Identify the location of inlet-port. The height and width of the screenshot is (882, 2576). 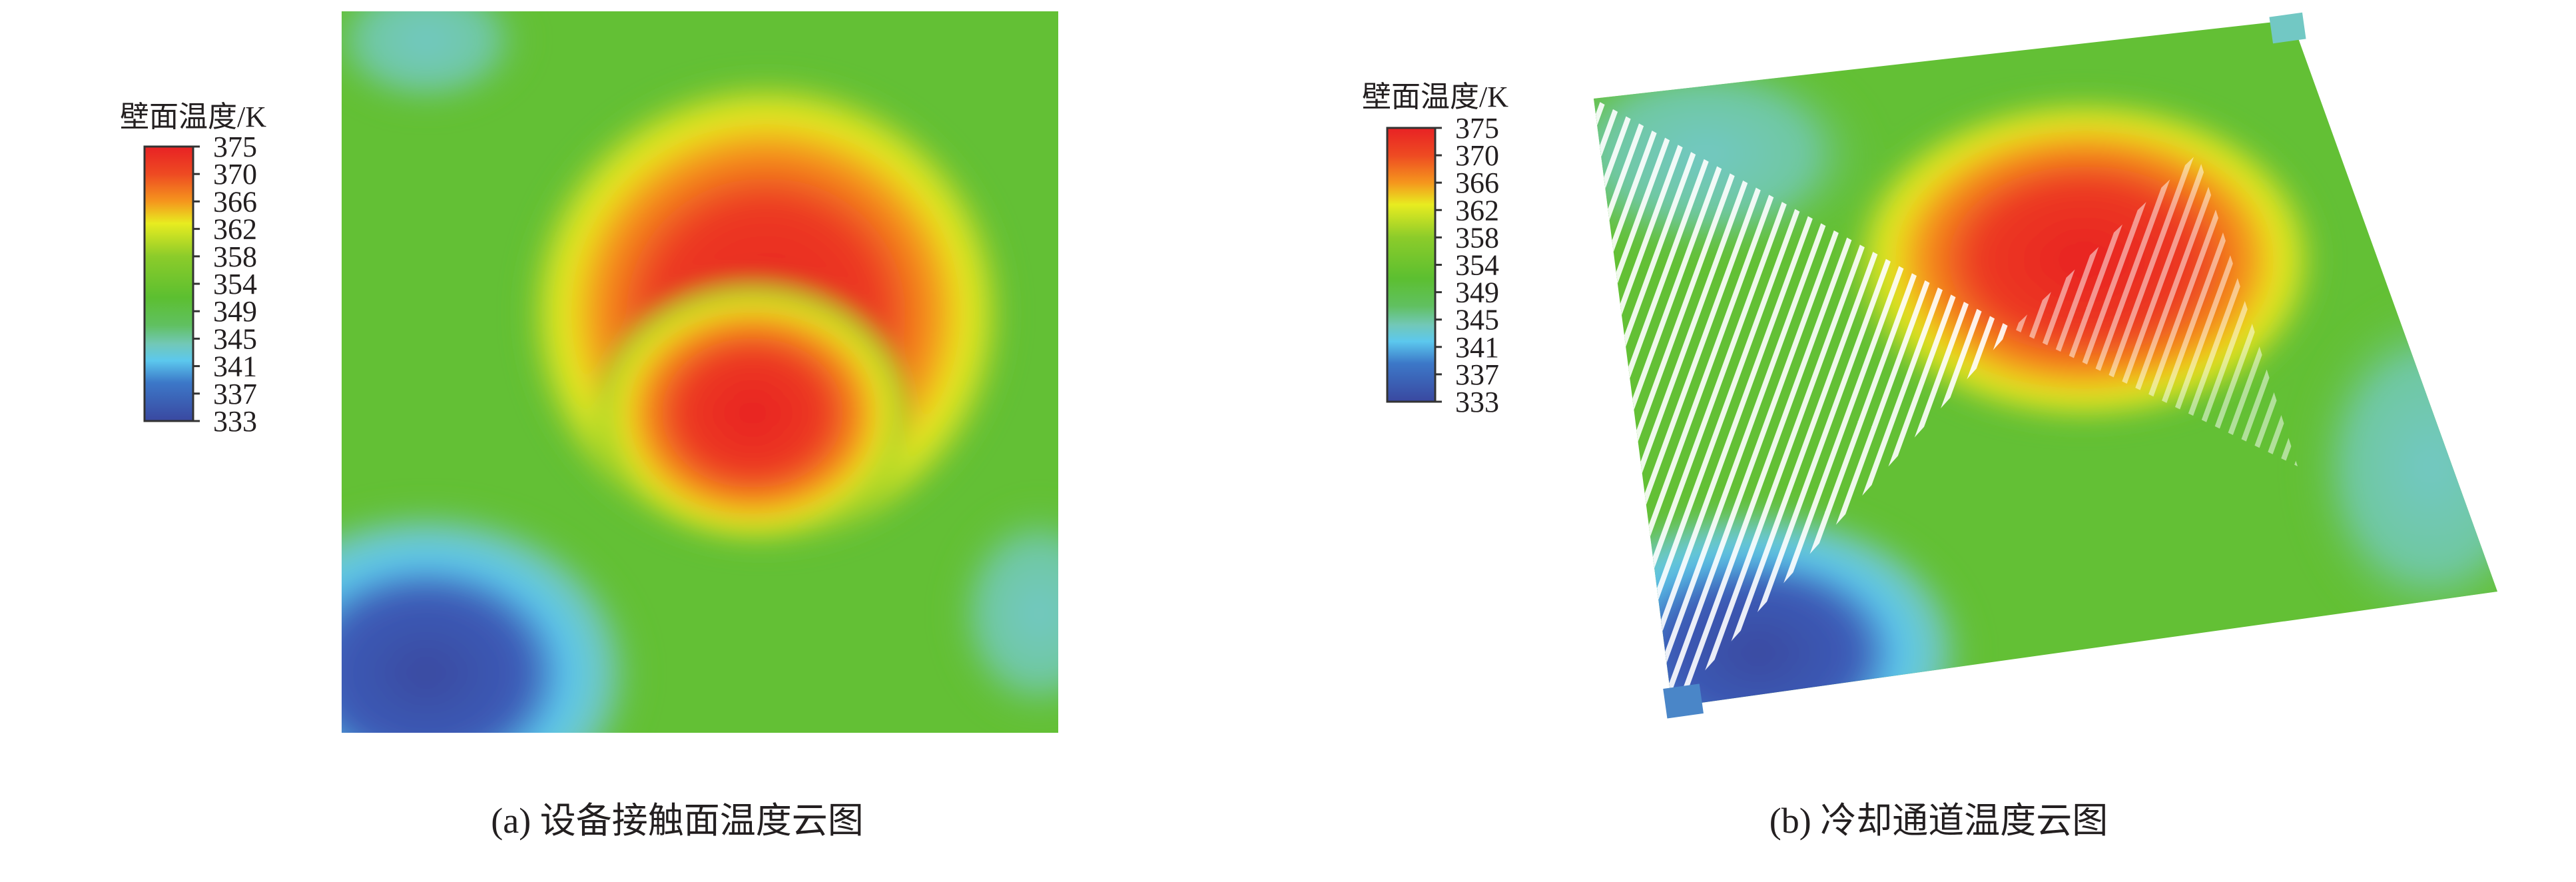
(1683, 701).